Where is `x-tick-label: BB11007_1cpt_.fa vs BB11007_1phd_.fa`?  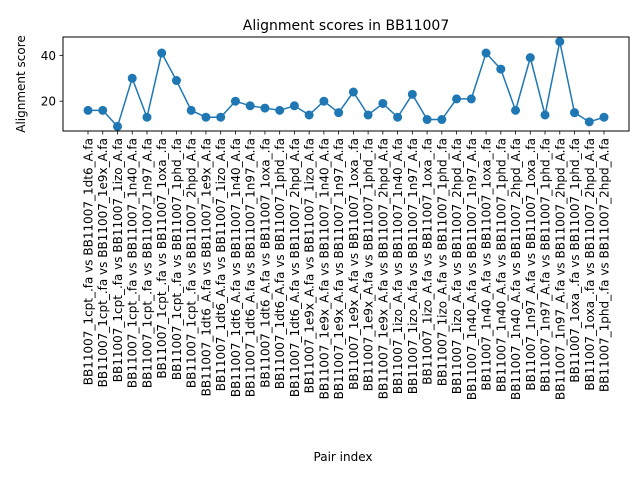 x-tick-label: BB11007_1cpt_.fa vs BB11007_1phd_.fa is located at coordinates (177, 259).